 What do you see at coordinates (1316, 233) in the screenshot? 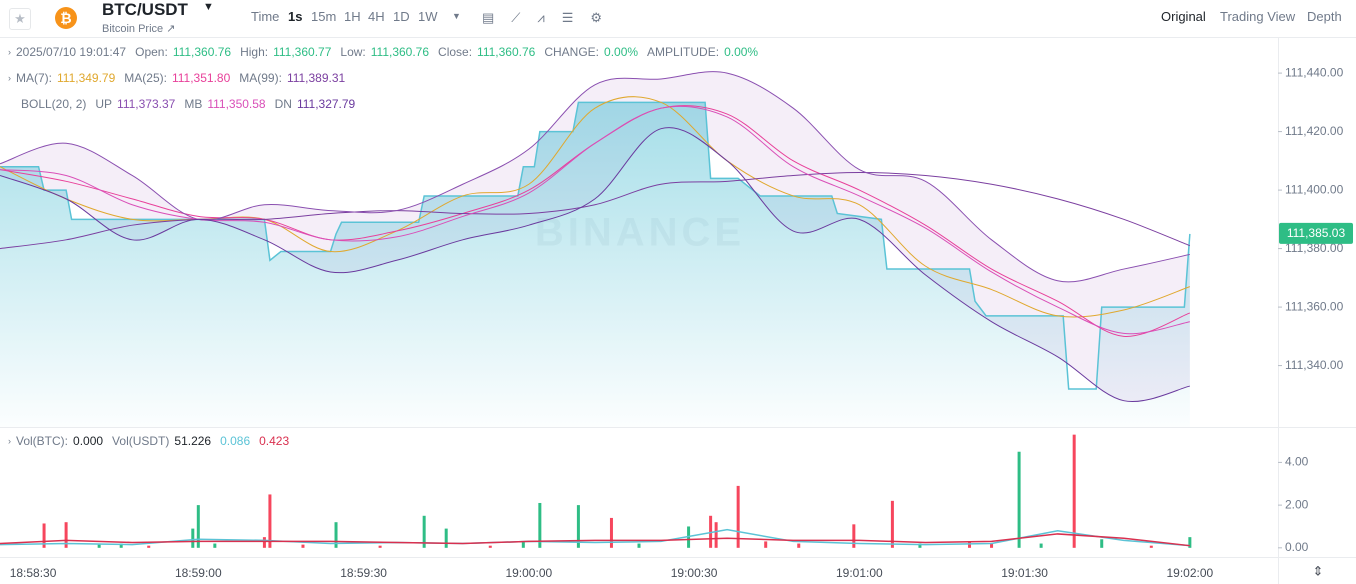
I see `last-price-tag` at bounding box center [1316, 233].